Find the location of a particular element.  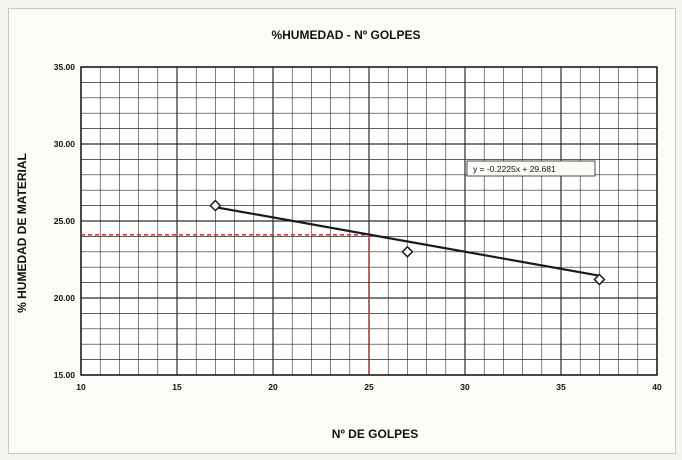

data-points is located at coordinates (407, 242).